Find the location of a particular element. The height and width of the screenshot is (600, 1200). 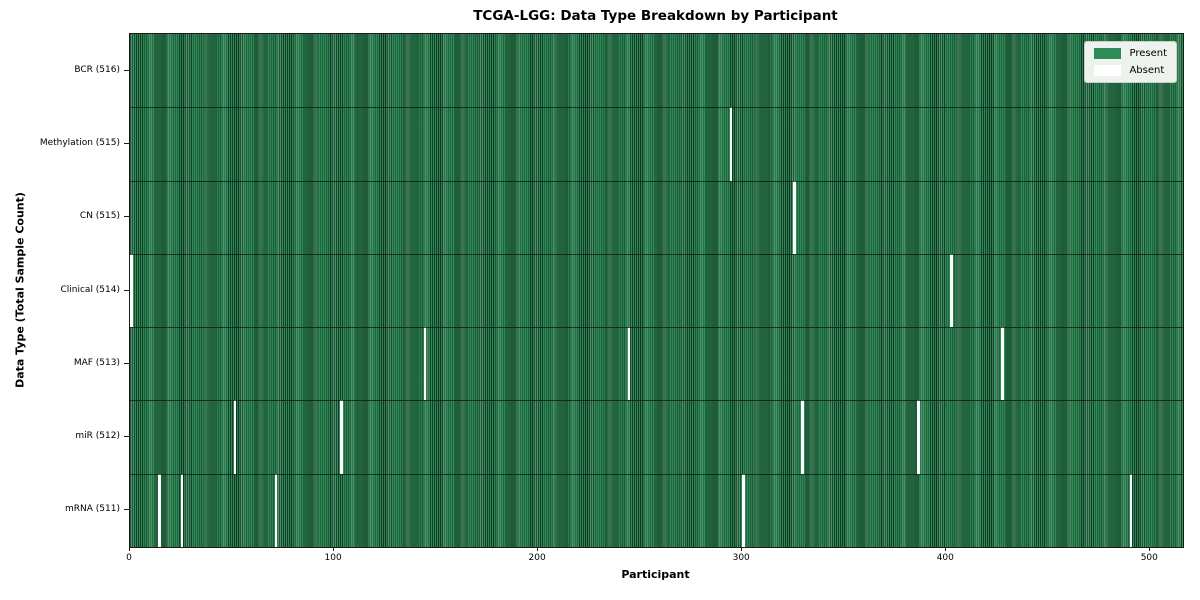

y-tick-label: miR (512) is located at coordinates (97, 436).